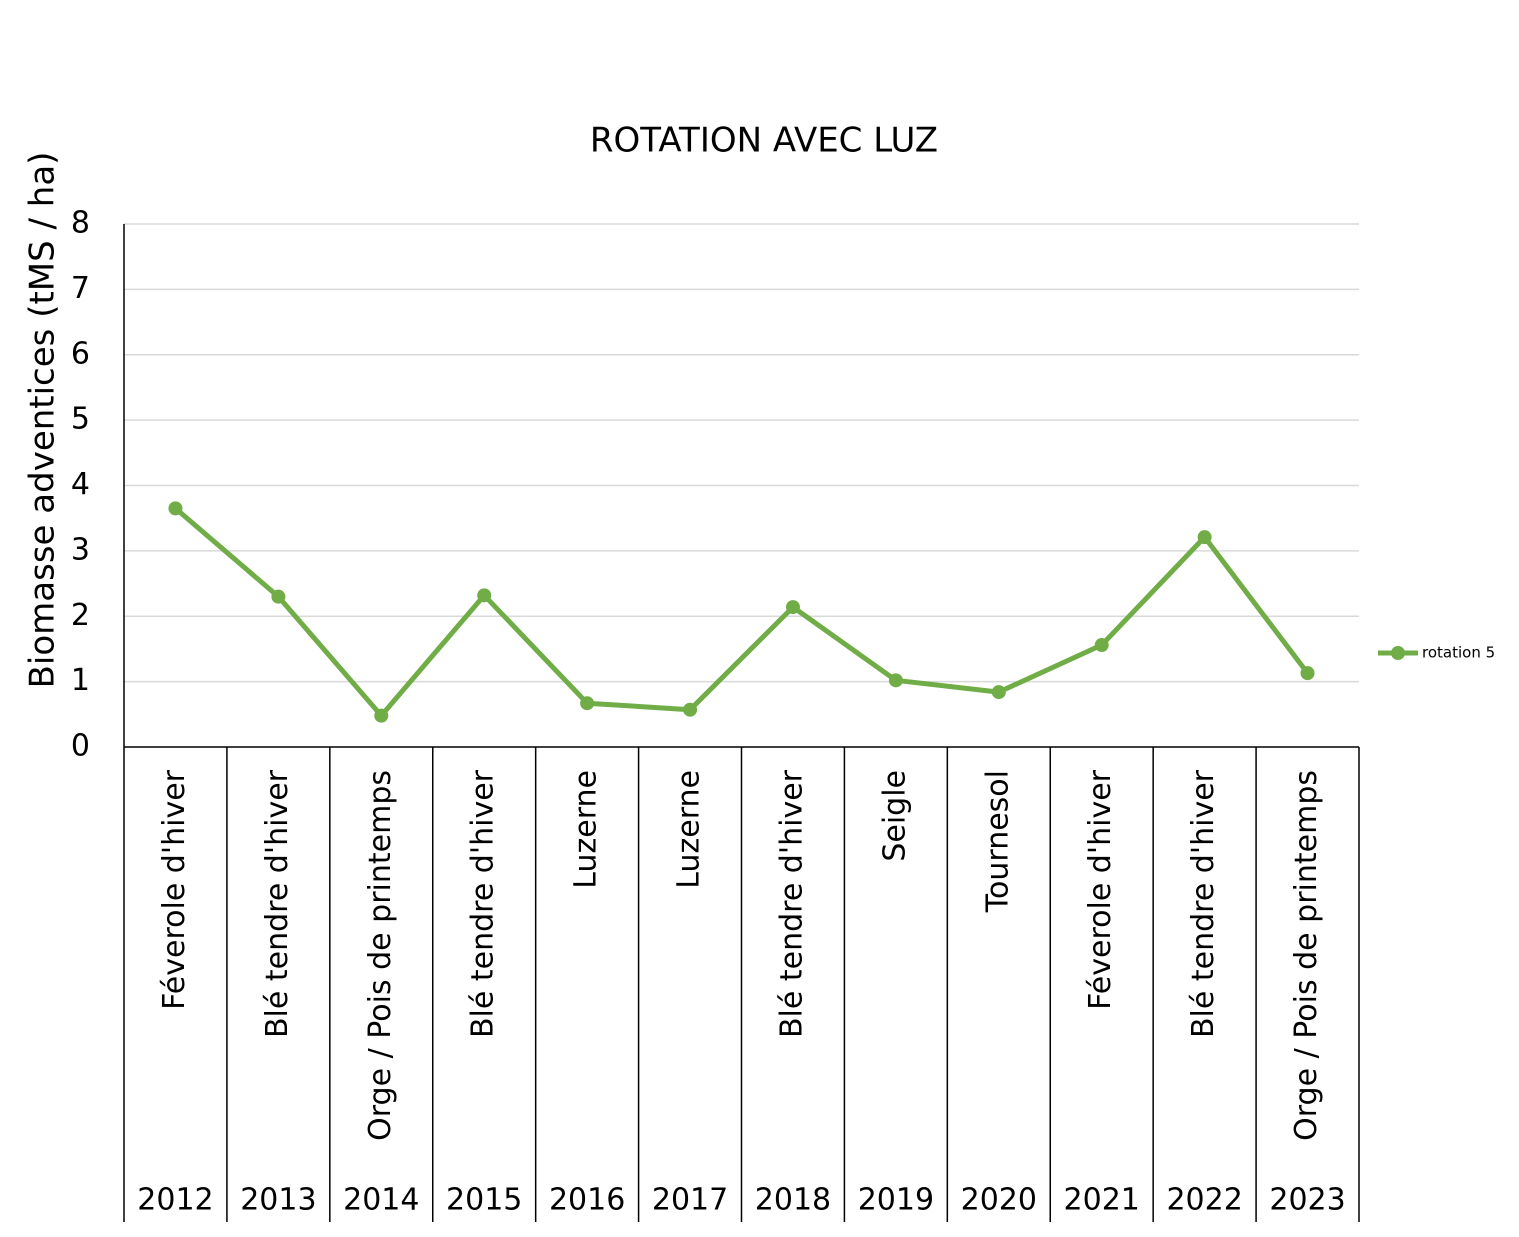  I want to click on y-tick-label: 8, so click(80, 223).